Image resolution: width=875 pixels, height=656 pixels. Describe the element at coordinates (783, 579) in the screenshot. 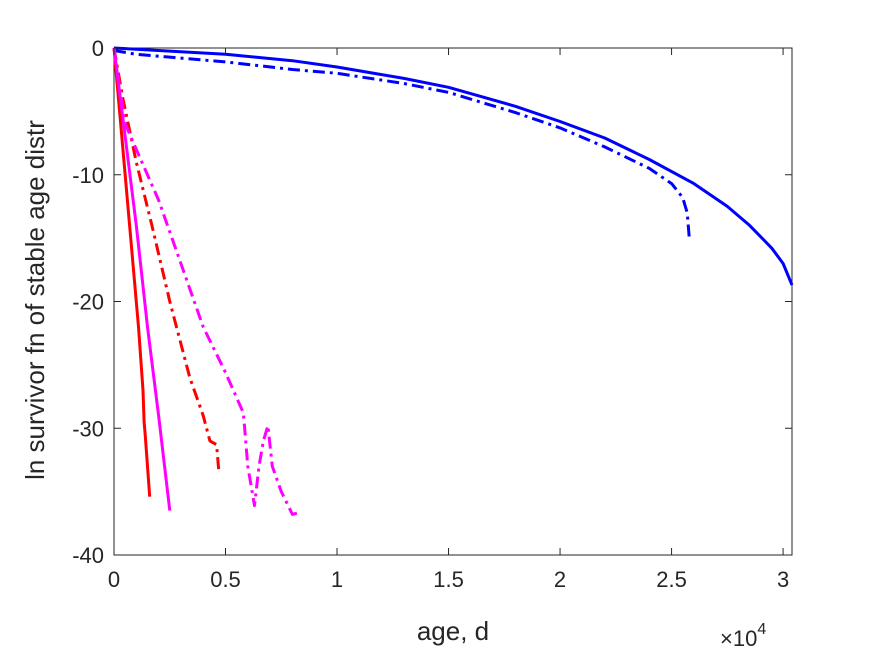

I see `x-tick-label: 3` at that location.